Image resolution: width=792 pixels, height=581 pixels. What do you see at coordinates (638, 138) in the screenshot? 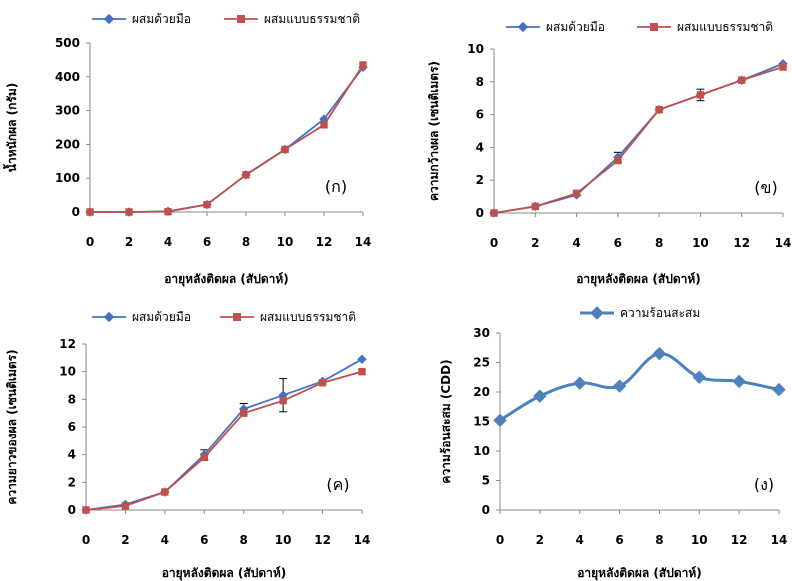
I see `series-line` at bounding box center [638, 138].